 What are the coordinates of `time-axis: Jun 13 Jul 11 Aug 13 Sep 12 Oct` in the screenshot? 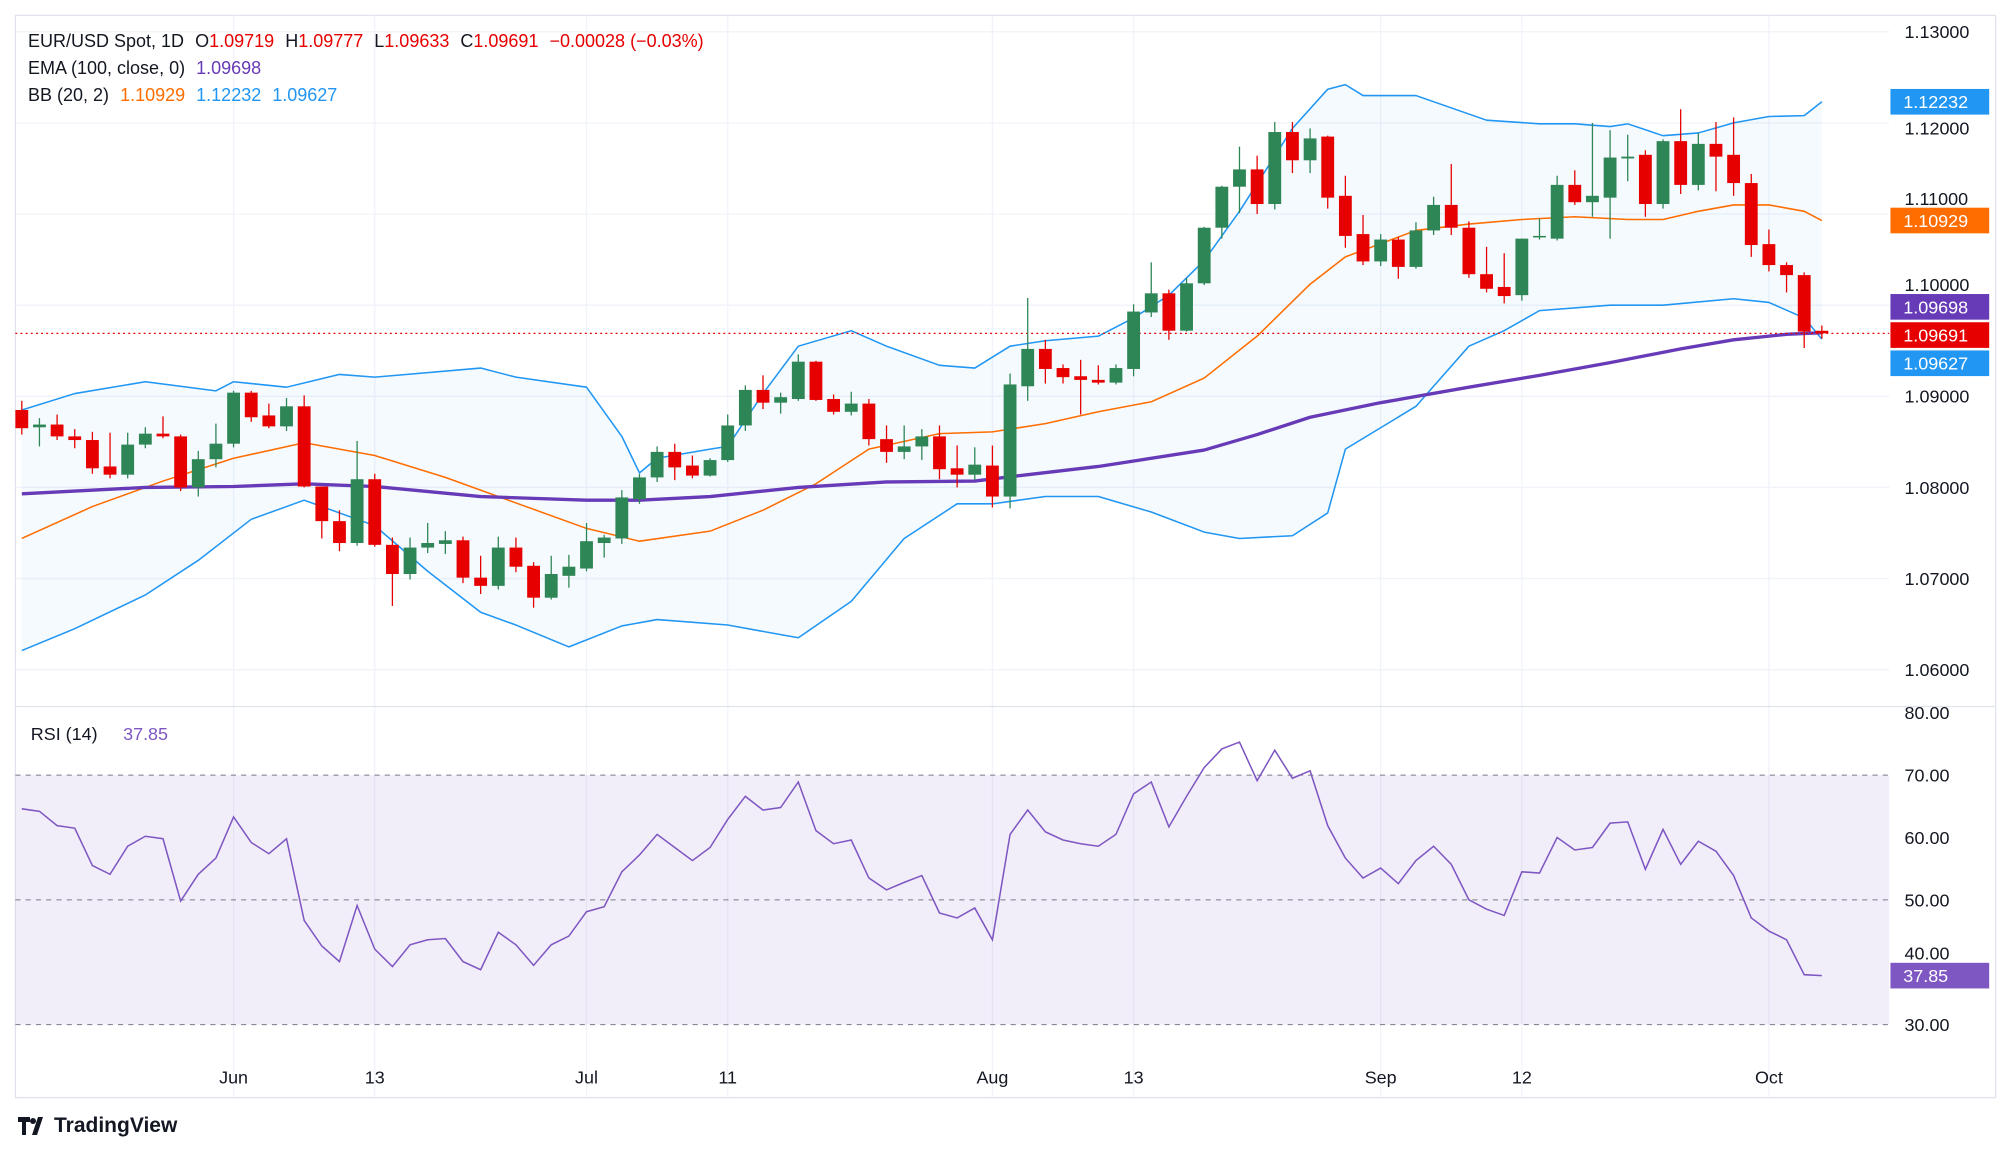 It's located at (1001, 1077).